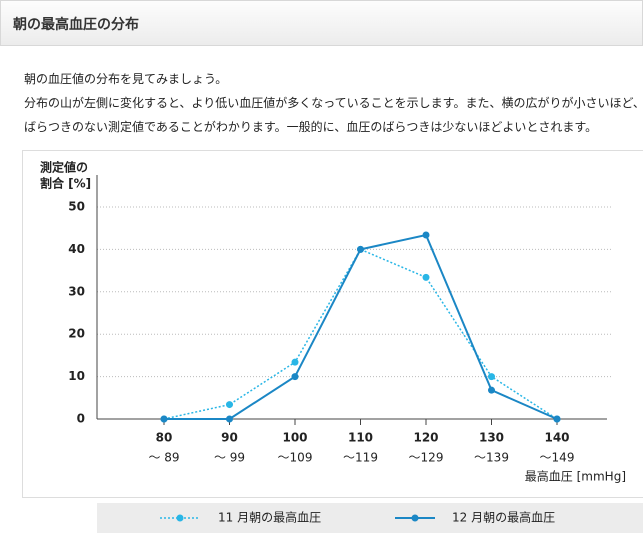  I want to click on x-tick-label: 100, so click(294, 438).